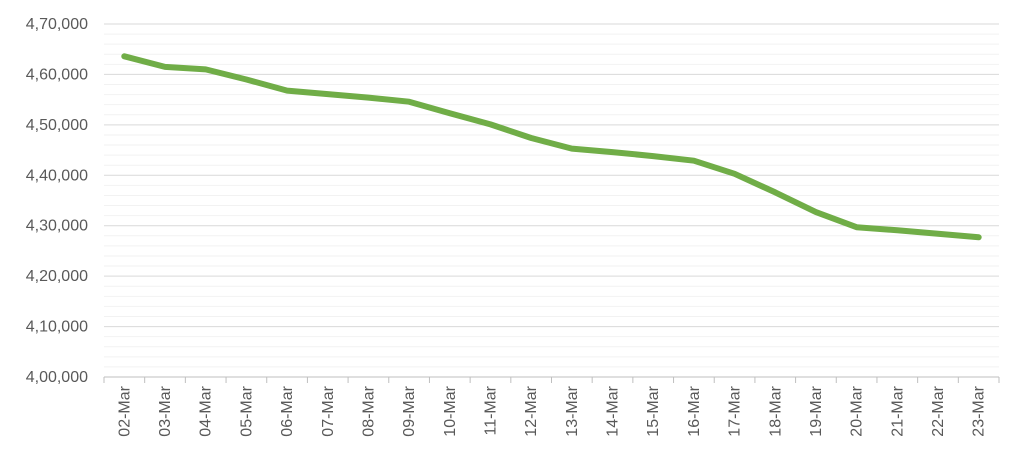  I want to click on x-tick-label: 07-Mar, so click(328, 410).